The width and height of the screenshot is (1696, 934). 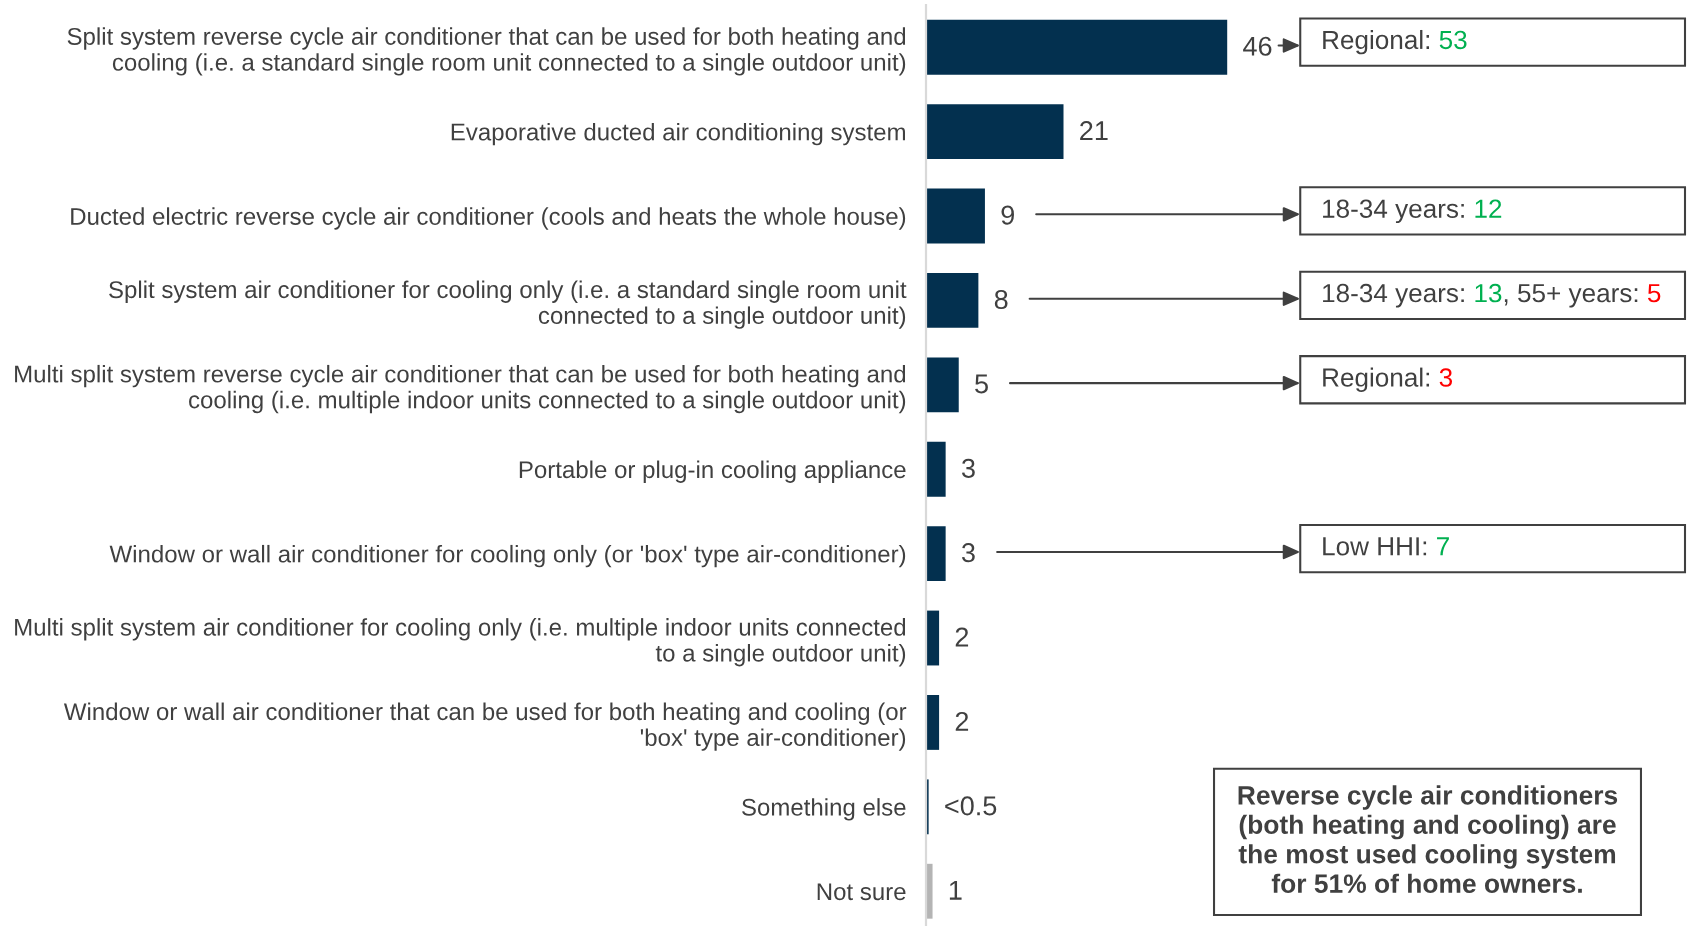 I want to click on text: 18-34 years: 12, so click(x=1412, y=211).